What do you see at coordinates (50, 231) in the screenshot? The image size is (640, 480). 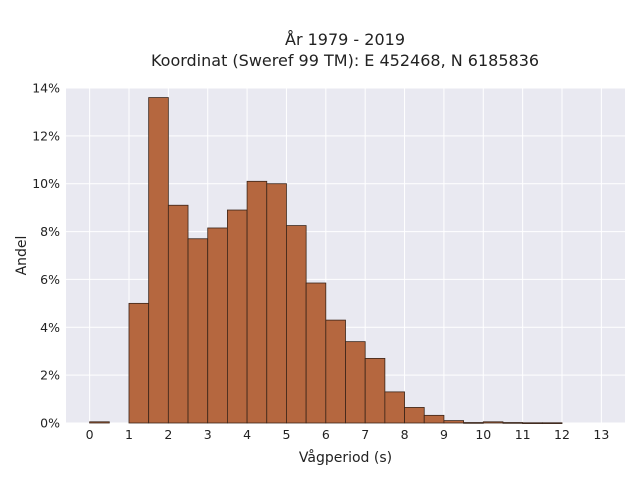 I see `y-tick-label: 8%` at bounding box center [50, 231].